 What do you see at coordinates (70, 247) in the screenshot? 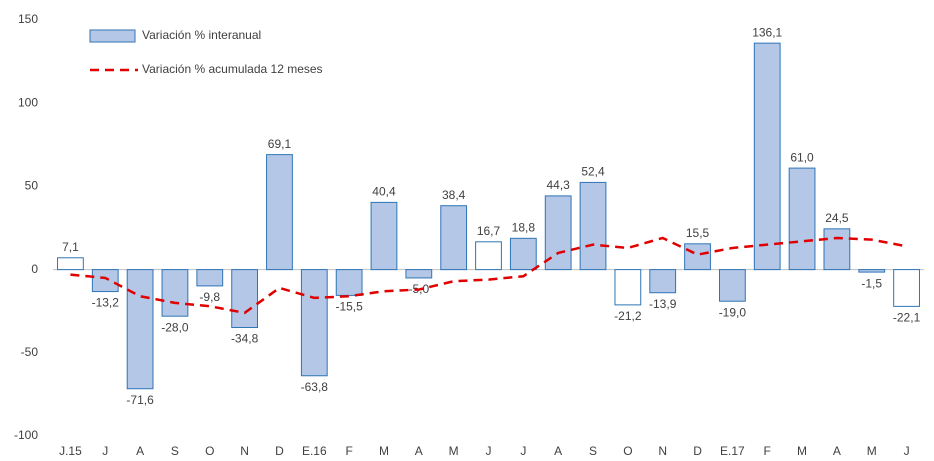
I see `data-label: 7,1` at bounding box center [70, 247].